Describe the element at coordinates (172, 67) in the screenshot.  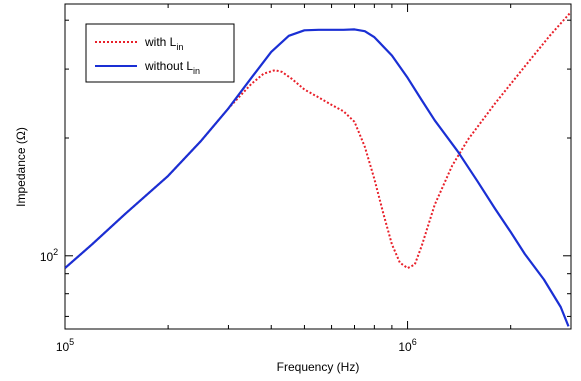
I see `legend-label: without Lin` at that location.